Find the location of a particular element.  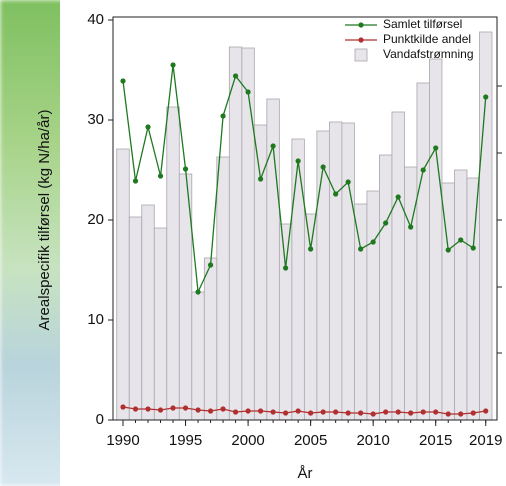

y-tick-label: 0 is located at coordinates (100, 419).